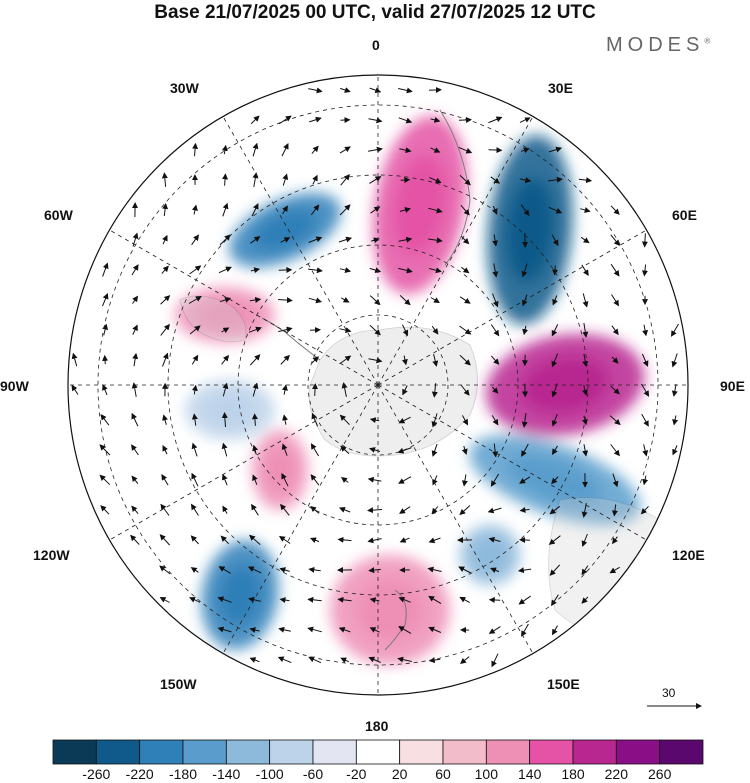 The image size is (750, 783). I want to click on lon-label-30w: 30W, so click(184, 88).